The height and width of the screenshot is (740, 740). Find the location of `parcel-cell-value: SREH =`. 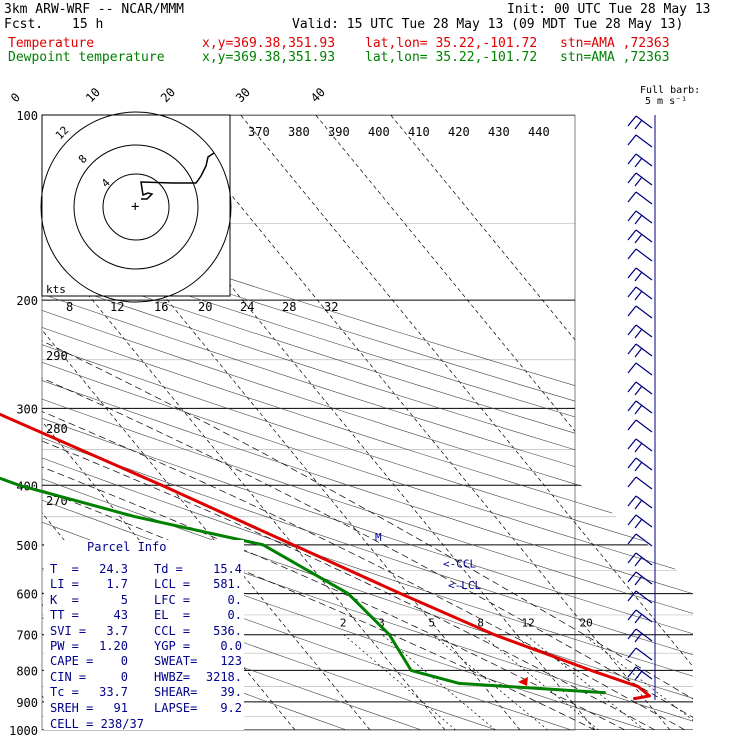

parcel-cell-value: SREH = is located at coordinates (72, 707).